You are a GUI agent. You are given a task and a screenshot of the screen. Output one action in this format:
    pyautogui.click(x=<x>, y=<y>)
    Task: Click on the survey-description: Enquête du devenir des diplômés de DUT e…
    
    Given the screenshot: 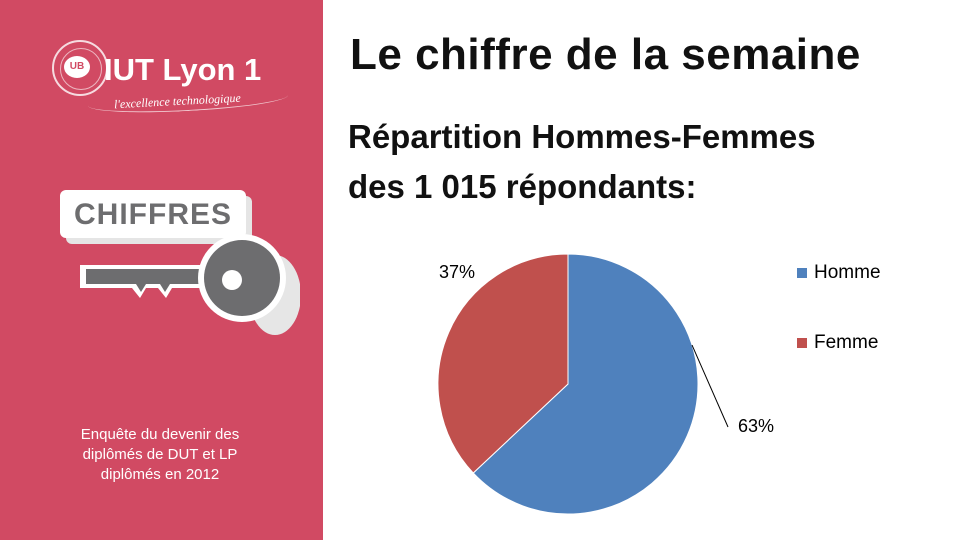 What is the action you would take?
    pyautogui.click(x=160, y=455)
    